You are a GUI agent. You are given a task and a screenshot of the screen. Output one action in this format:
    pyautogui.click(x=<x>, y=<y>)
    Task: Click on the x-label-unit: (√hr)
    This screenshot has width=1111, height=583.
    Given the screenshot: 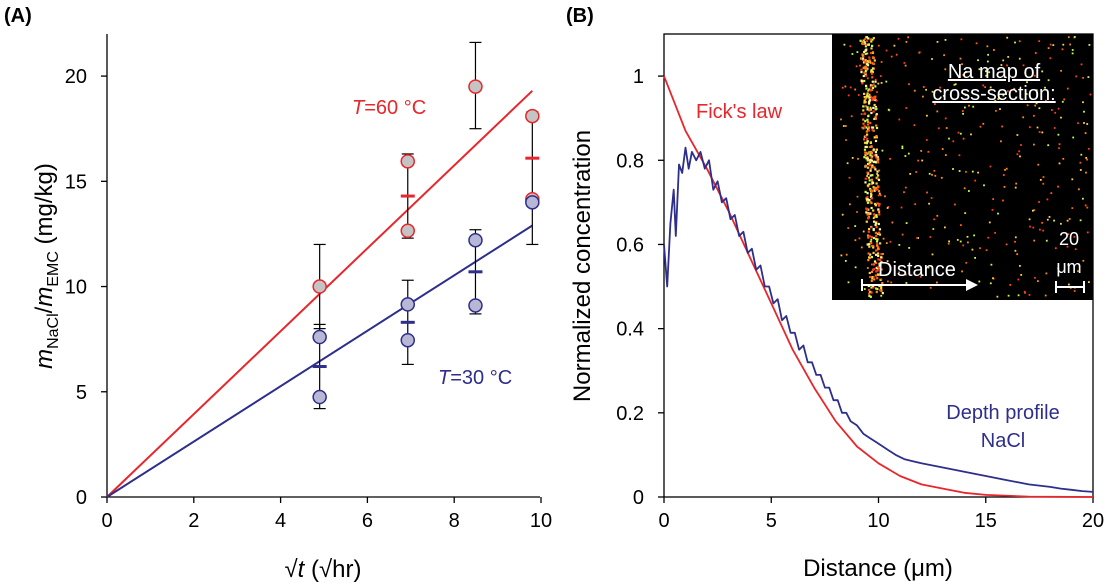 What is the action you would take?
    pyautogui.click(x=332, y=569)
    